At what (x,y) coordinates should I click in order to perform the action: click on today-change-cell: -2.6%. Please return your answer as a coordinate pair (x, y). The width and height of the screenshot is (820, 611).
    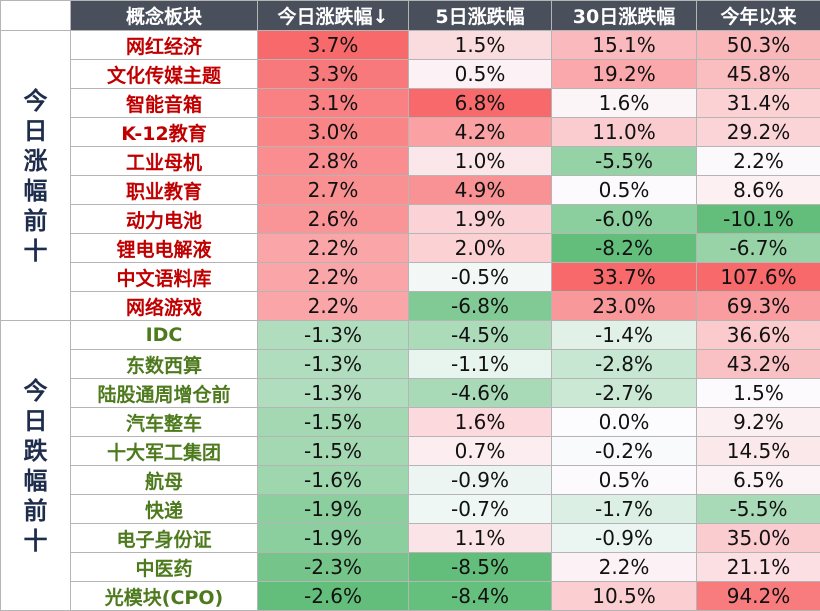
    Looking at the image, I should click on (333, 596).